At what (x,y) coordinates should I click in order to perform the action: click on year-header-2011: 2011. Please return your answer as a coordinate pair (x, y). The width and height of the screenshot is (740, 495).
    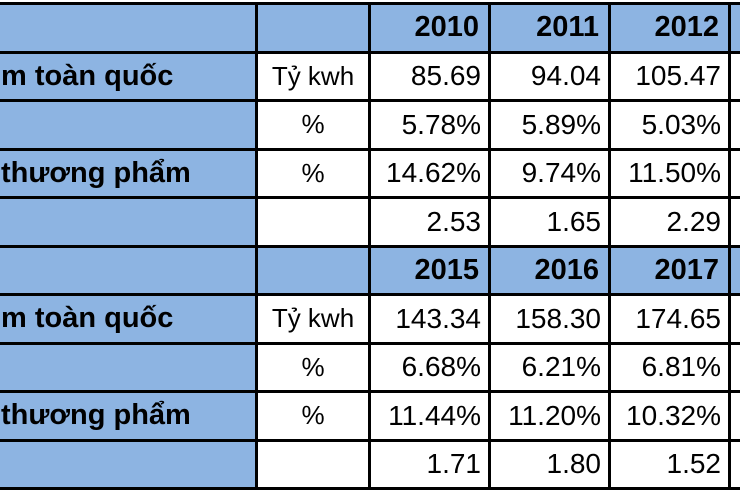
    Looking at the image, I should click on (549, 28).